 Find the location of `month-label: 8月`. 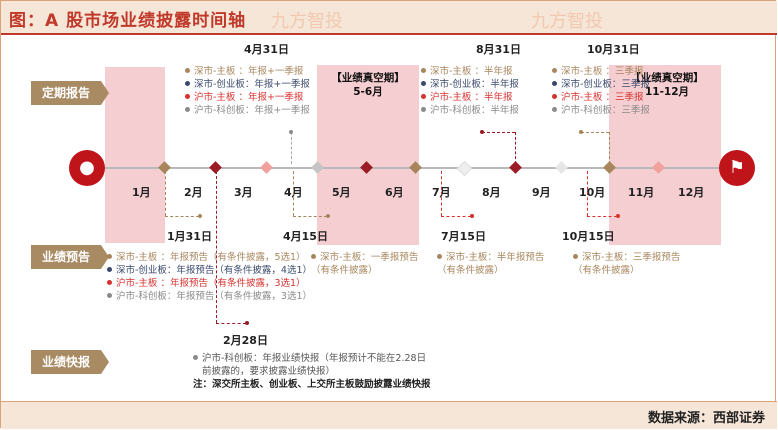

month-label: 8月 is located at coordinates (491, 192).